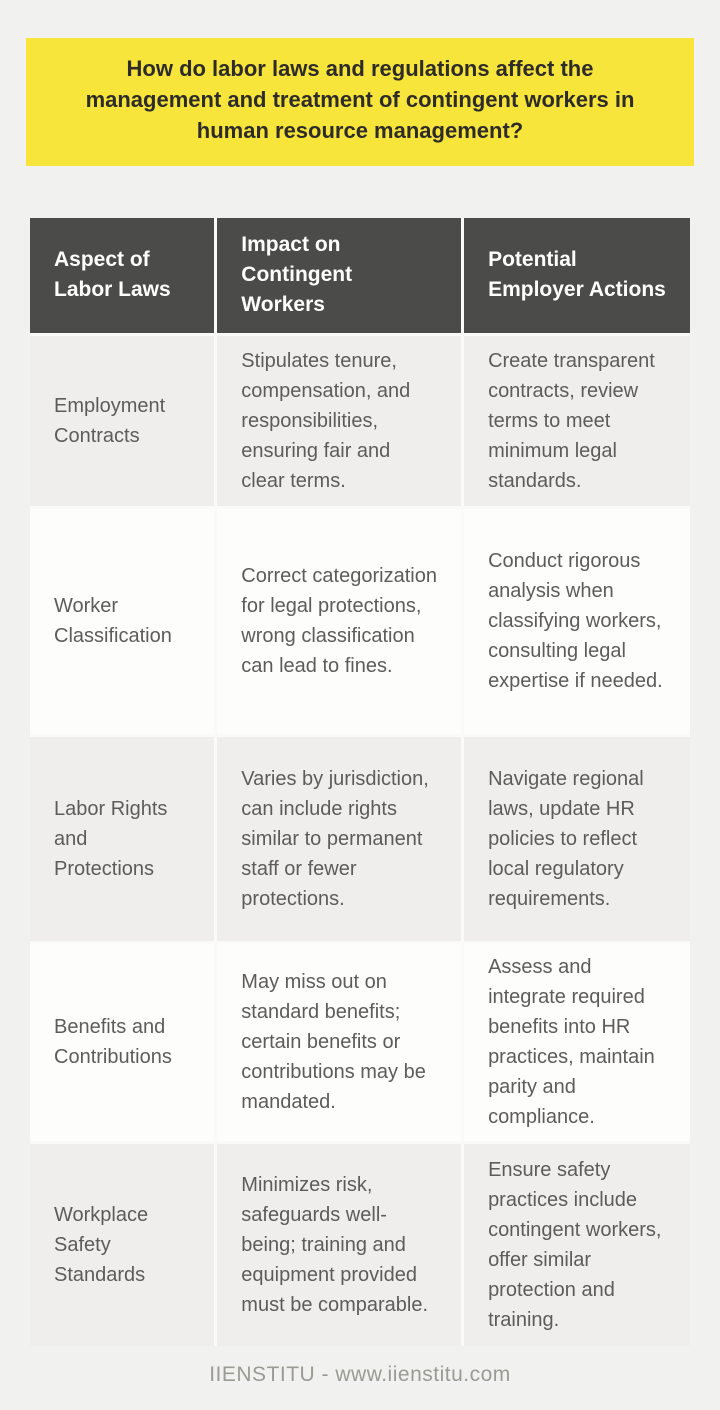  Describe the element at coordinates (297, 274) in the screenshot. I see `column-header-label: Impact on Contingent Workers` at that location.